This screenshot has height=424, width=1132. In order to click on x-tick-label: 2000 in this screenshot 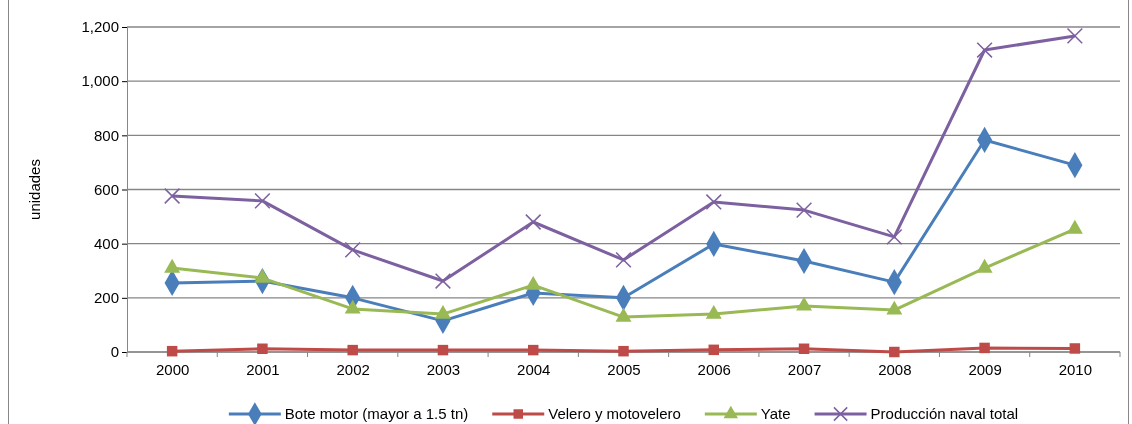, I will do `click(172, 369)`.